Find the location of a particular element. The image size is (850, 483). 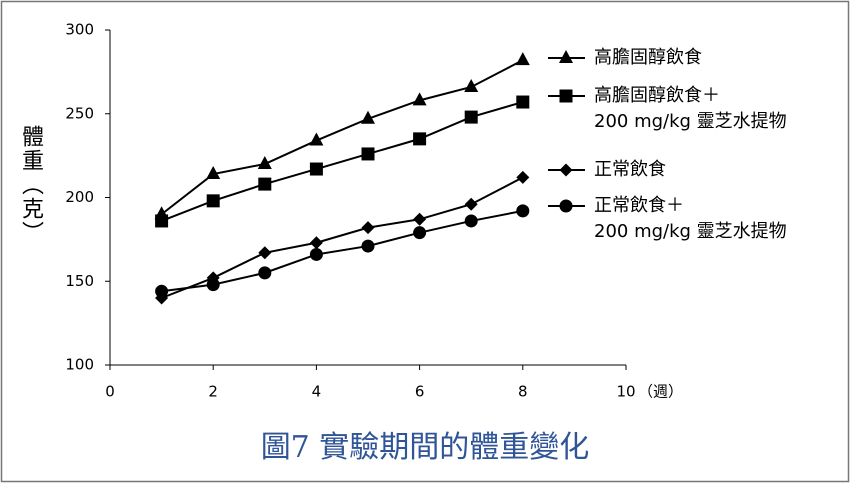

x-tick-label: 0 is located at coordinates (110, 392).